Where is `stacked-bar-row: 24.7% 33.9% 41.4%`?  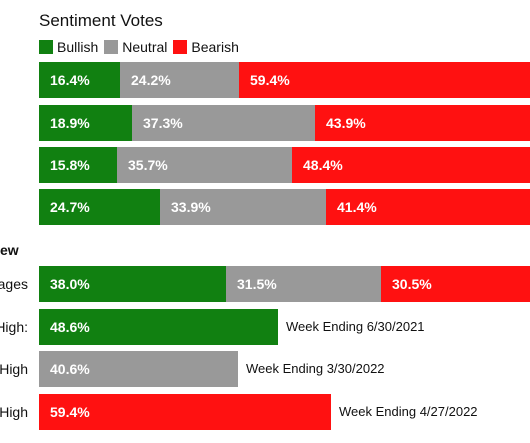
stacked-bar-row: 24.7% 33.9% 41.4% is located at coordinates (284, 207).